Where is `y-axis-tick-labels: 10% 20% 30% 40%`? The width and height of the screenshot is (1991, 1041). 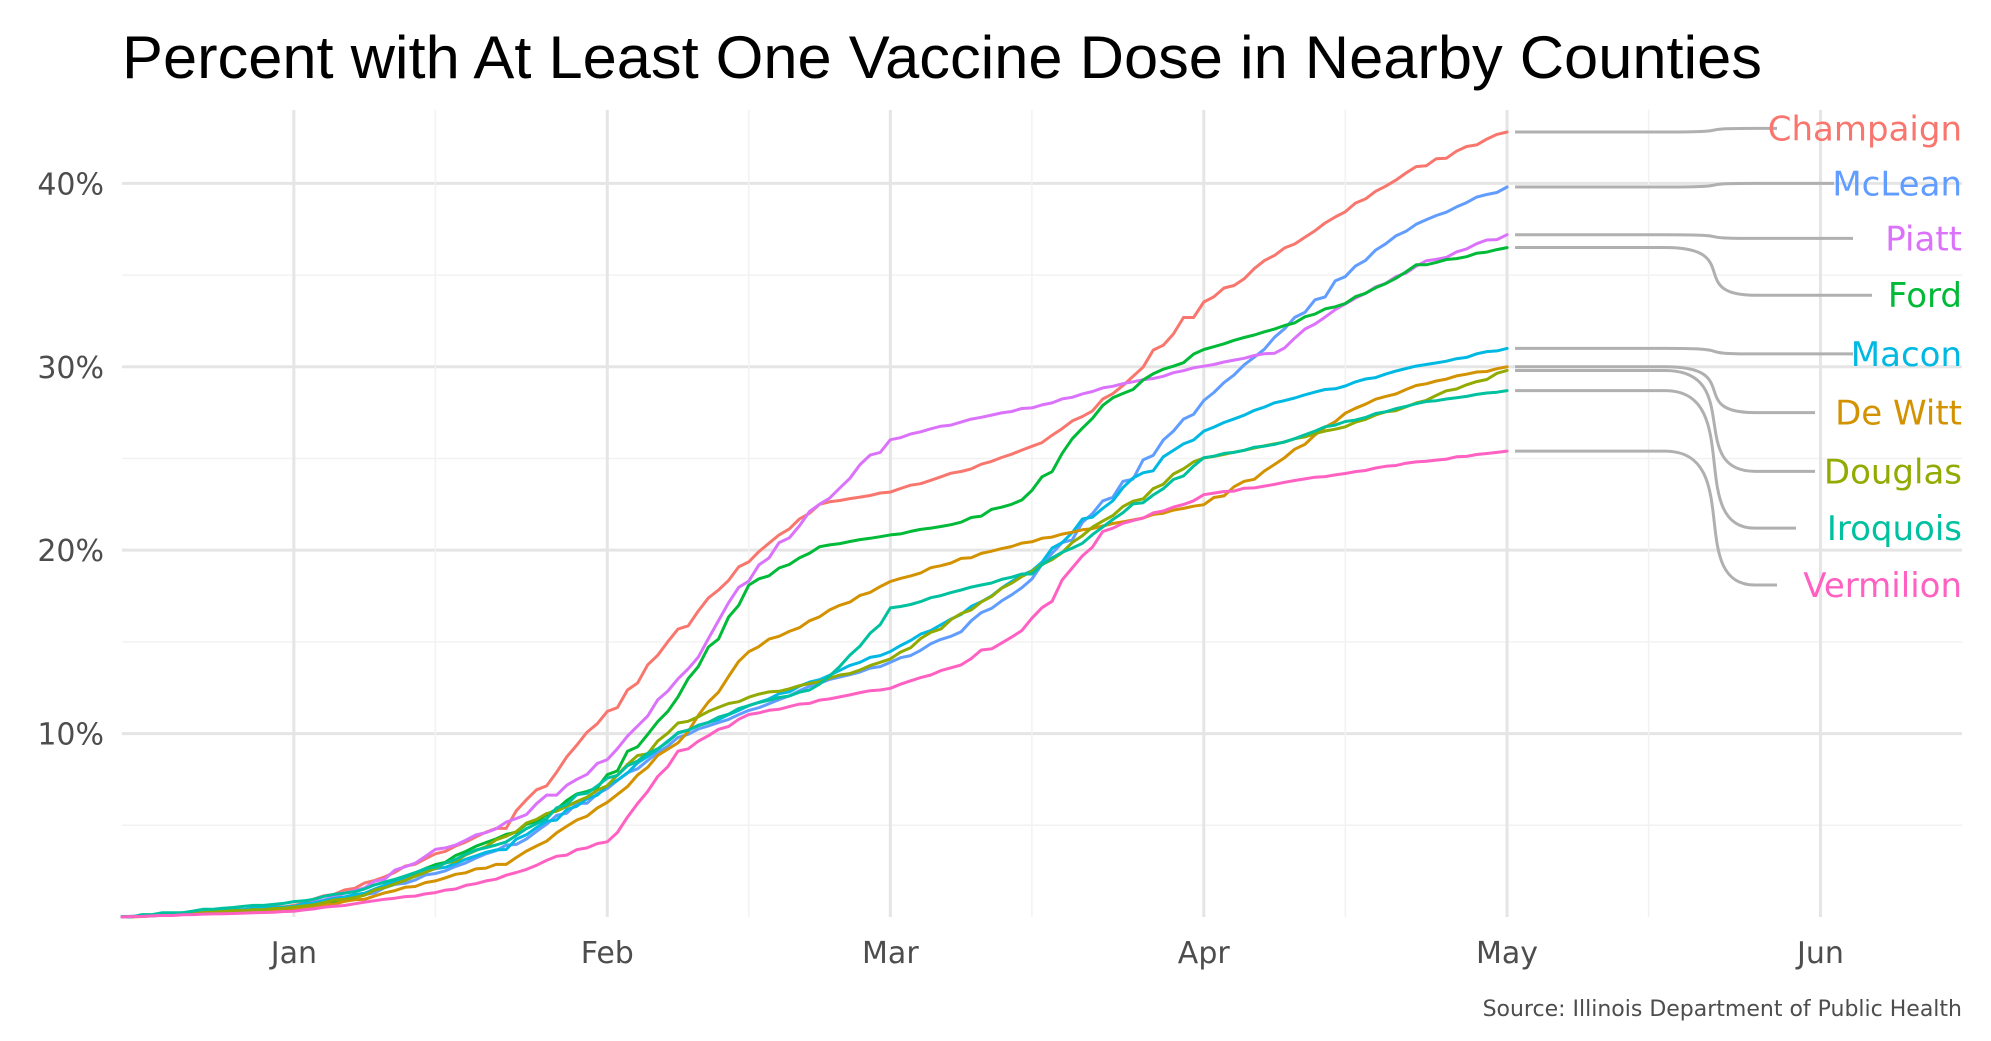
y-axis-tick-labels: 10% 20% 30% 40% is located at coordinates (70, 459).